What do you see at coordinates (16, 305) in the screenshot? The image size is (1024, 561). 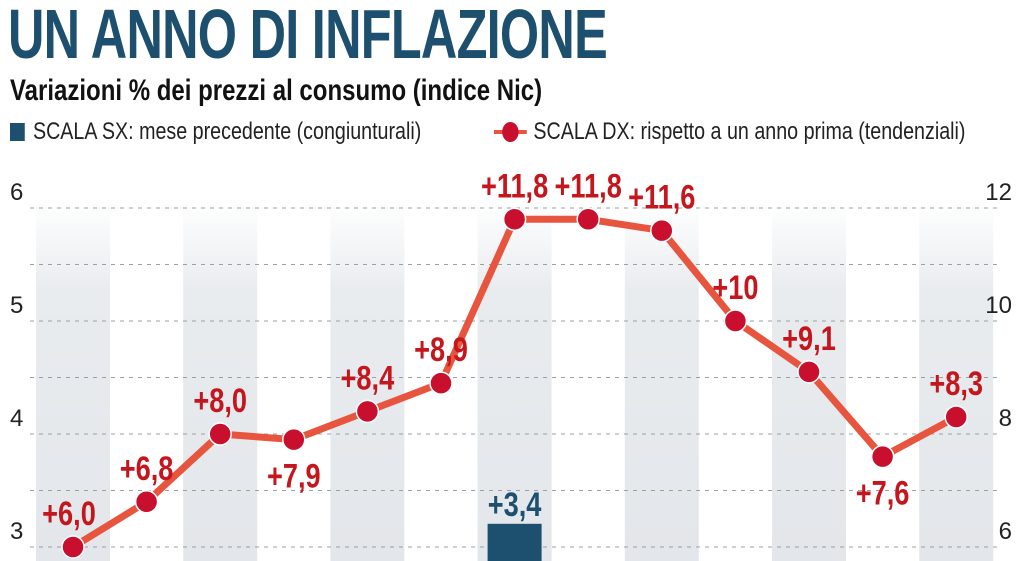 I see `left-axis-tick-label: 5` at bounding box center [16, 305].